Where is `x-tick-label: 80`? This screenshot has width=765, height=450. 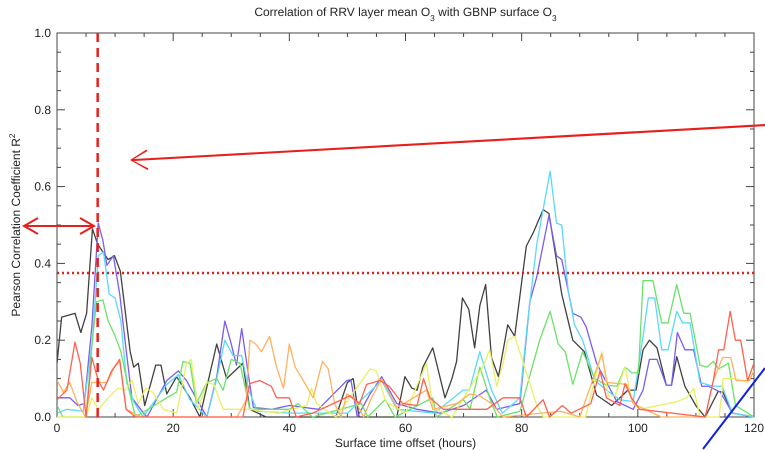 x-tick-label: 80 is located at coordinates (521, 428).